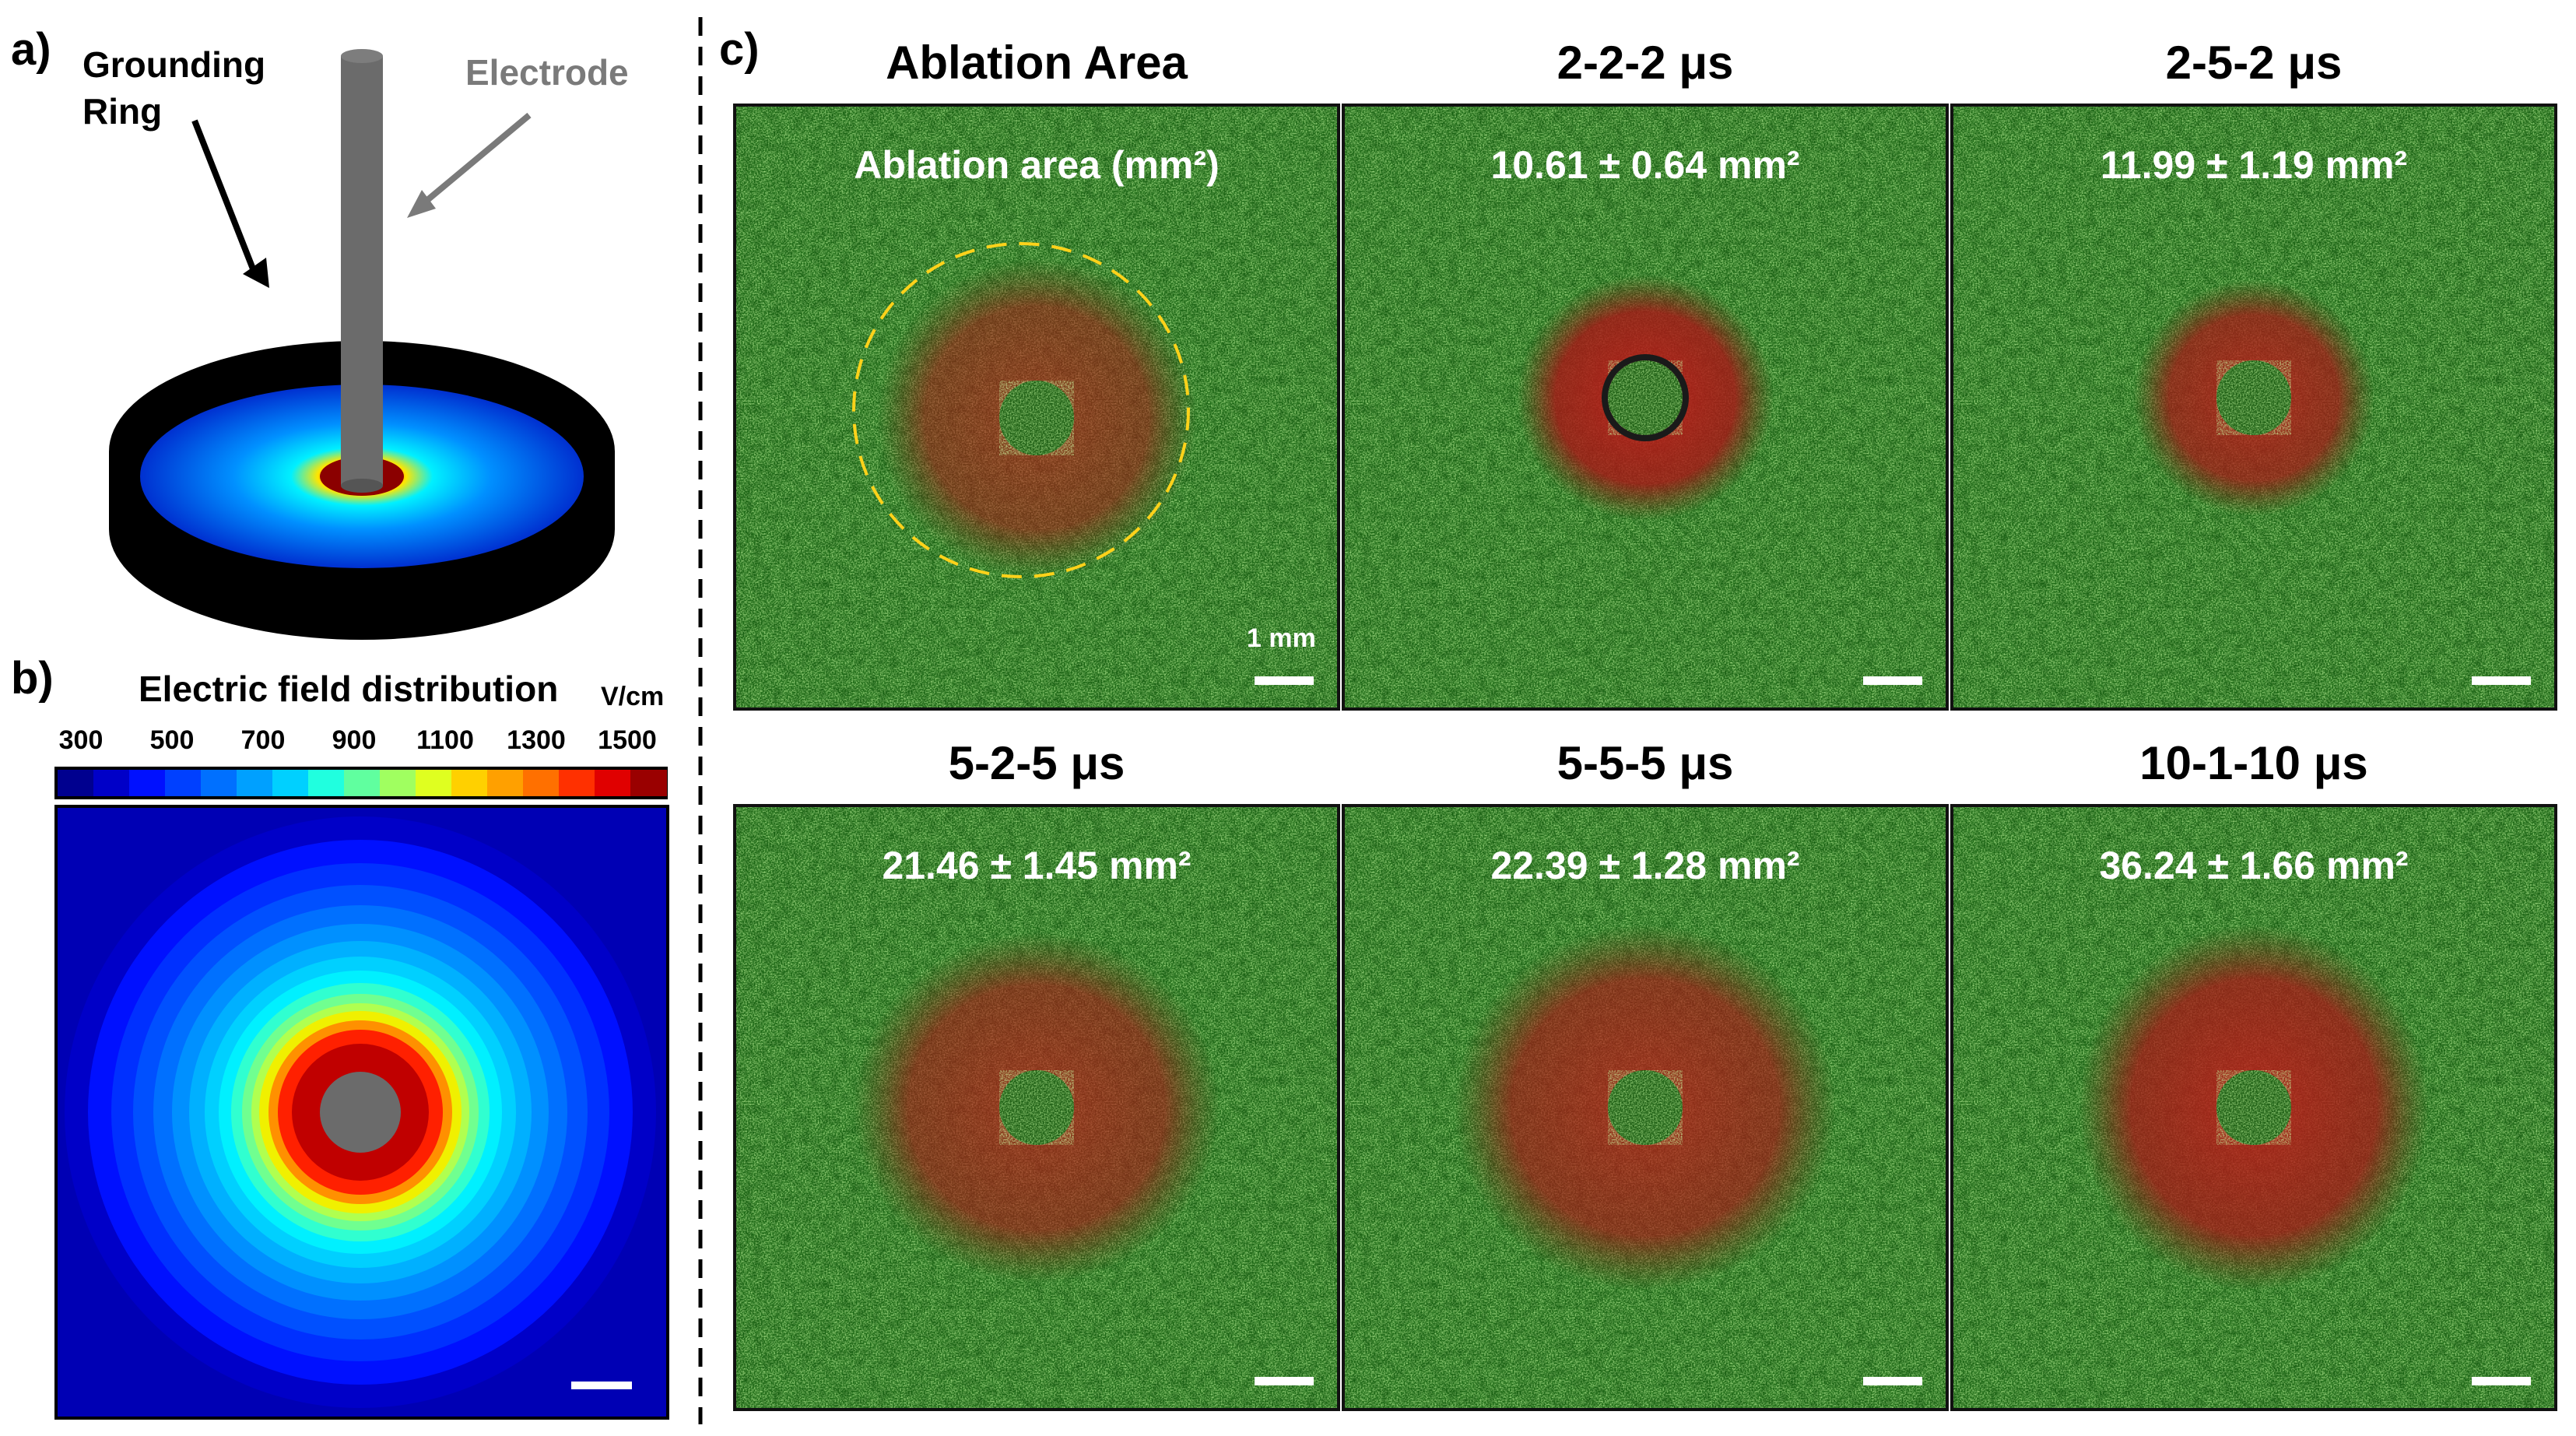  What do you see at coordinates (174, 64) in the screenshot?
I see `grounding-ring-label-line1: Grounding` at bounding box center [174, 64].